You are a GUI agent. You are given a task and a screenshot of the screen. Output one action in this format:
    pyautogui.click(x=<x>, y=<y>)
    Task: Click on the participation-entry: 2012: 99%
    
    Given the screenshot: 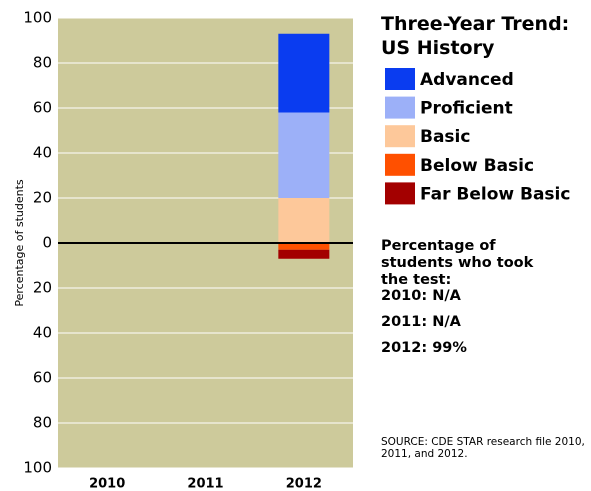 What is the action you would take?
    pyautogui.click(x=424, y=348)
    